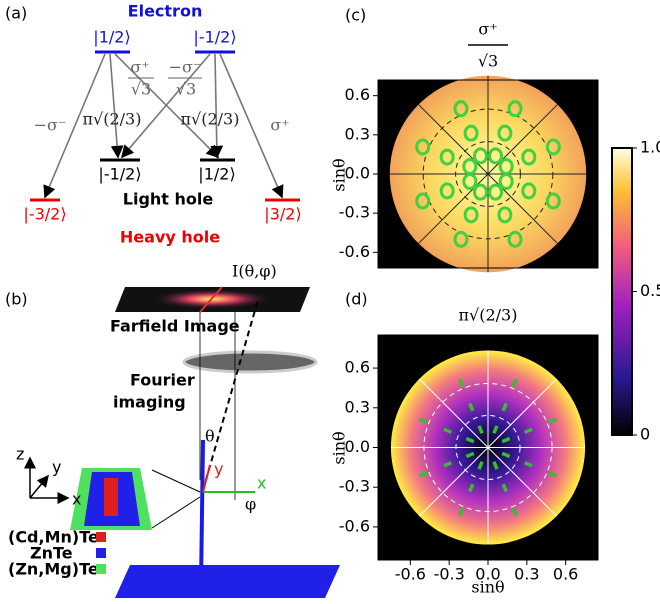  Describe the element at coordinates (111, 37) in the screenshot. I see `state: |1/2⟩` at that location.